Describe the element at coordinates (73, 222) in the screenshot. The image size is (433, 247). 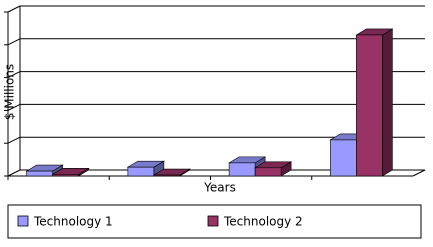
I see `legend-label: Technology 1` at that location.